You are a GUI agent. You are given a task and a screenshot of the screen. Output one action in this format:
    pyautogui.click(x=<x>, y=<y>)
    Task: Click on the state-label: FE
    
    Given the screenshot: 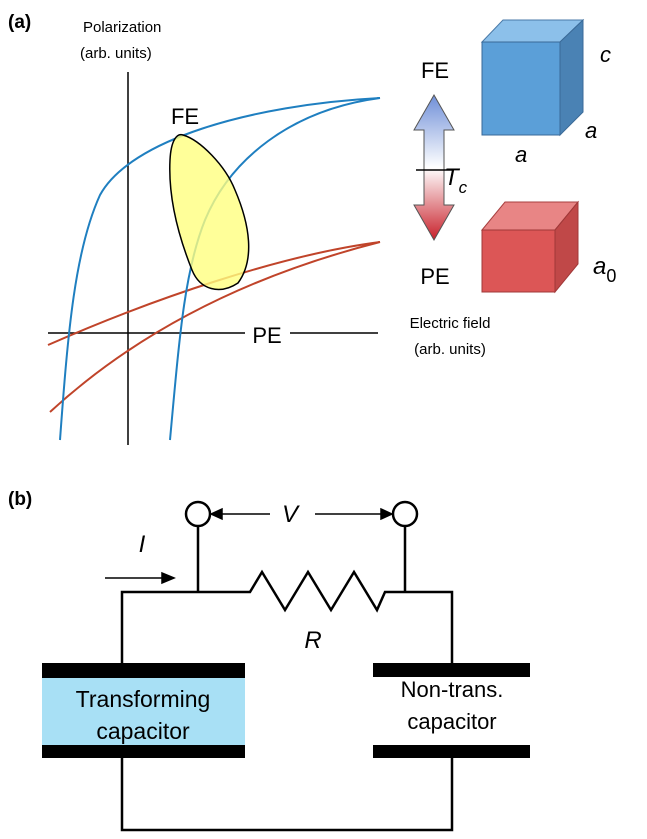 What is the action you would take?
    pyautogui.click(x=435, y=70)
    